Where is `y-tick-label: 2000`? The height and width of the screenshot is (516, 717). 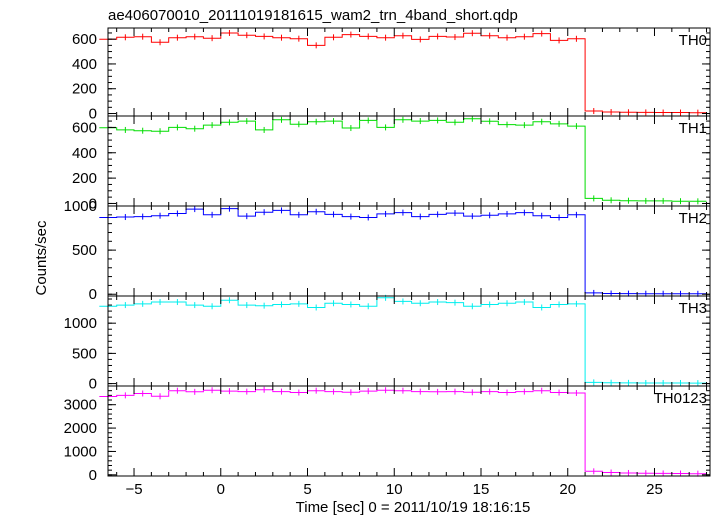
y-tick-label: 2000 is located at coordinates (80, 428).